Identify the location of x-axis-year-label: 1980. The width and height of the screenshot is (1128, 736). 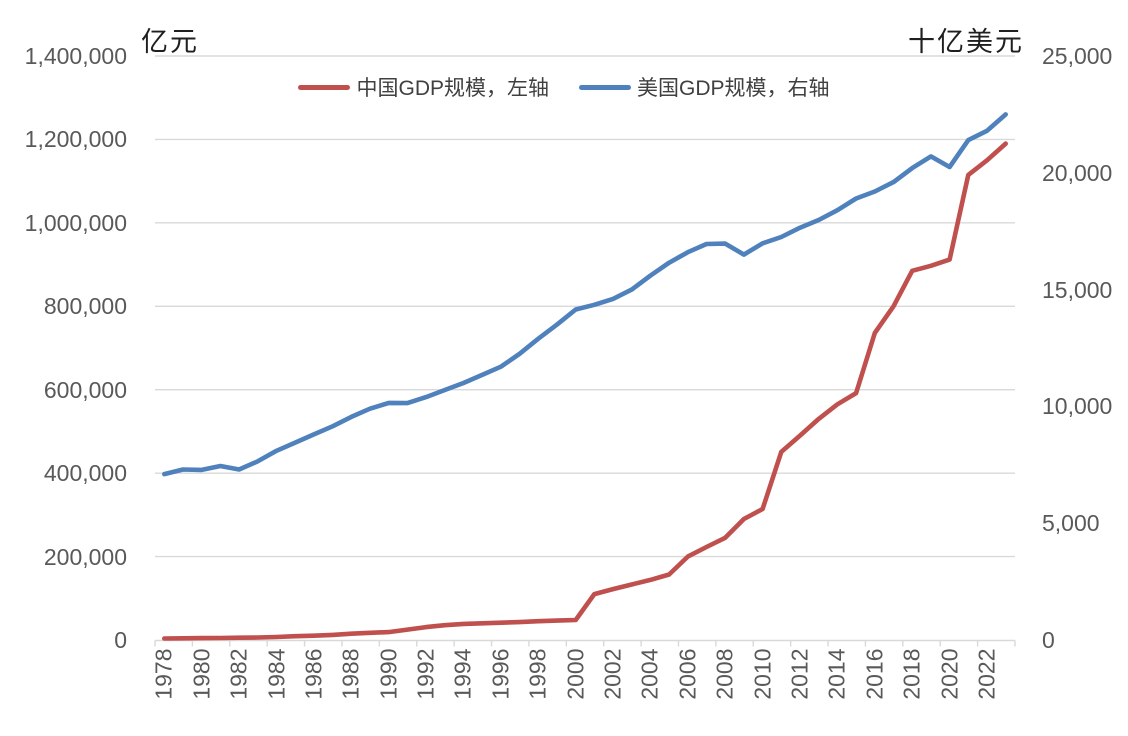
(201, 674).